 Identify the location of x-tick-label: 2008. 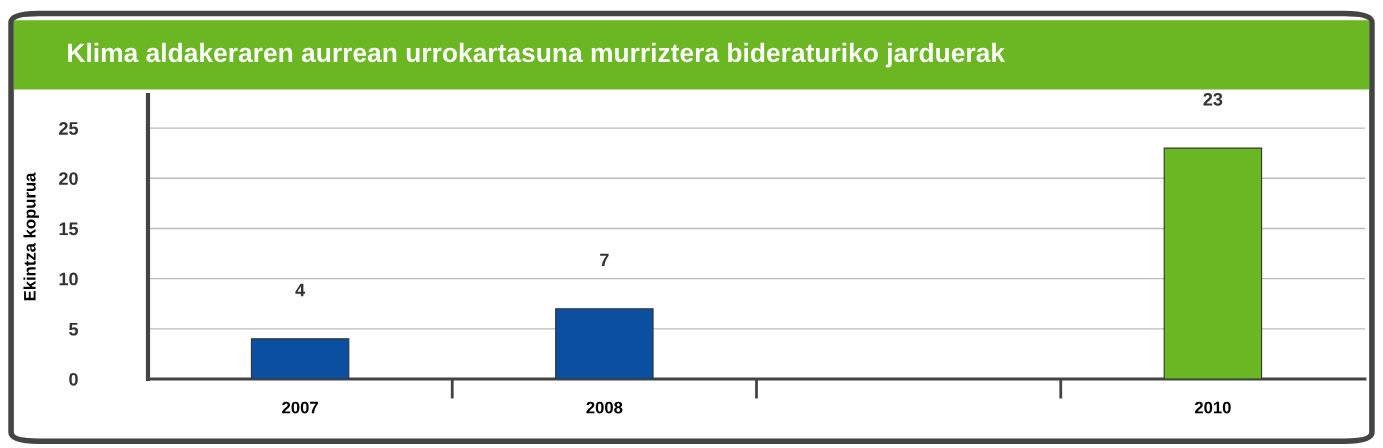
(604, 407).